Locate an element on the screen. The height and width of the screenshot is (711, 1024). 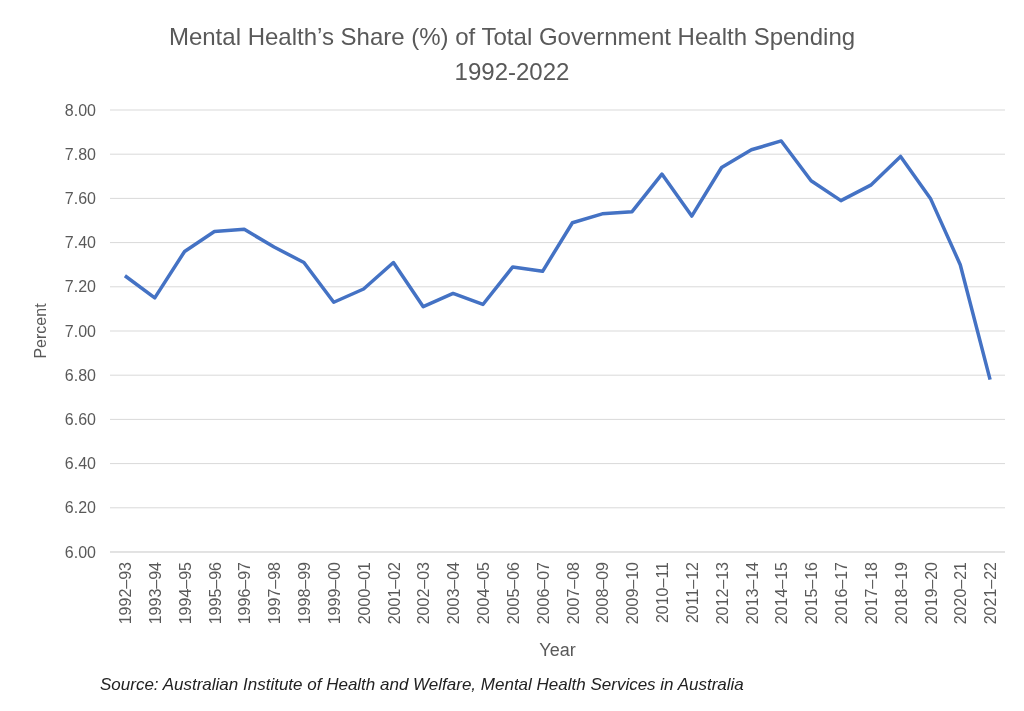
y-tick-label: 7.80 is located at coordinates (80, 154).